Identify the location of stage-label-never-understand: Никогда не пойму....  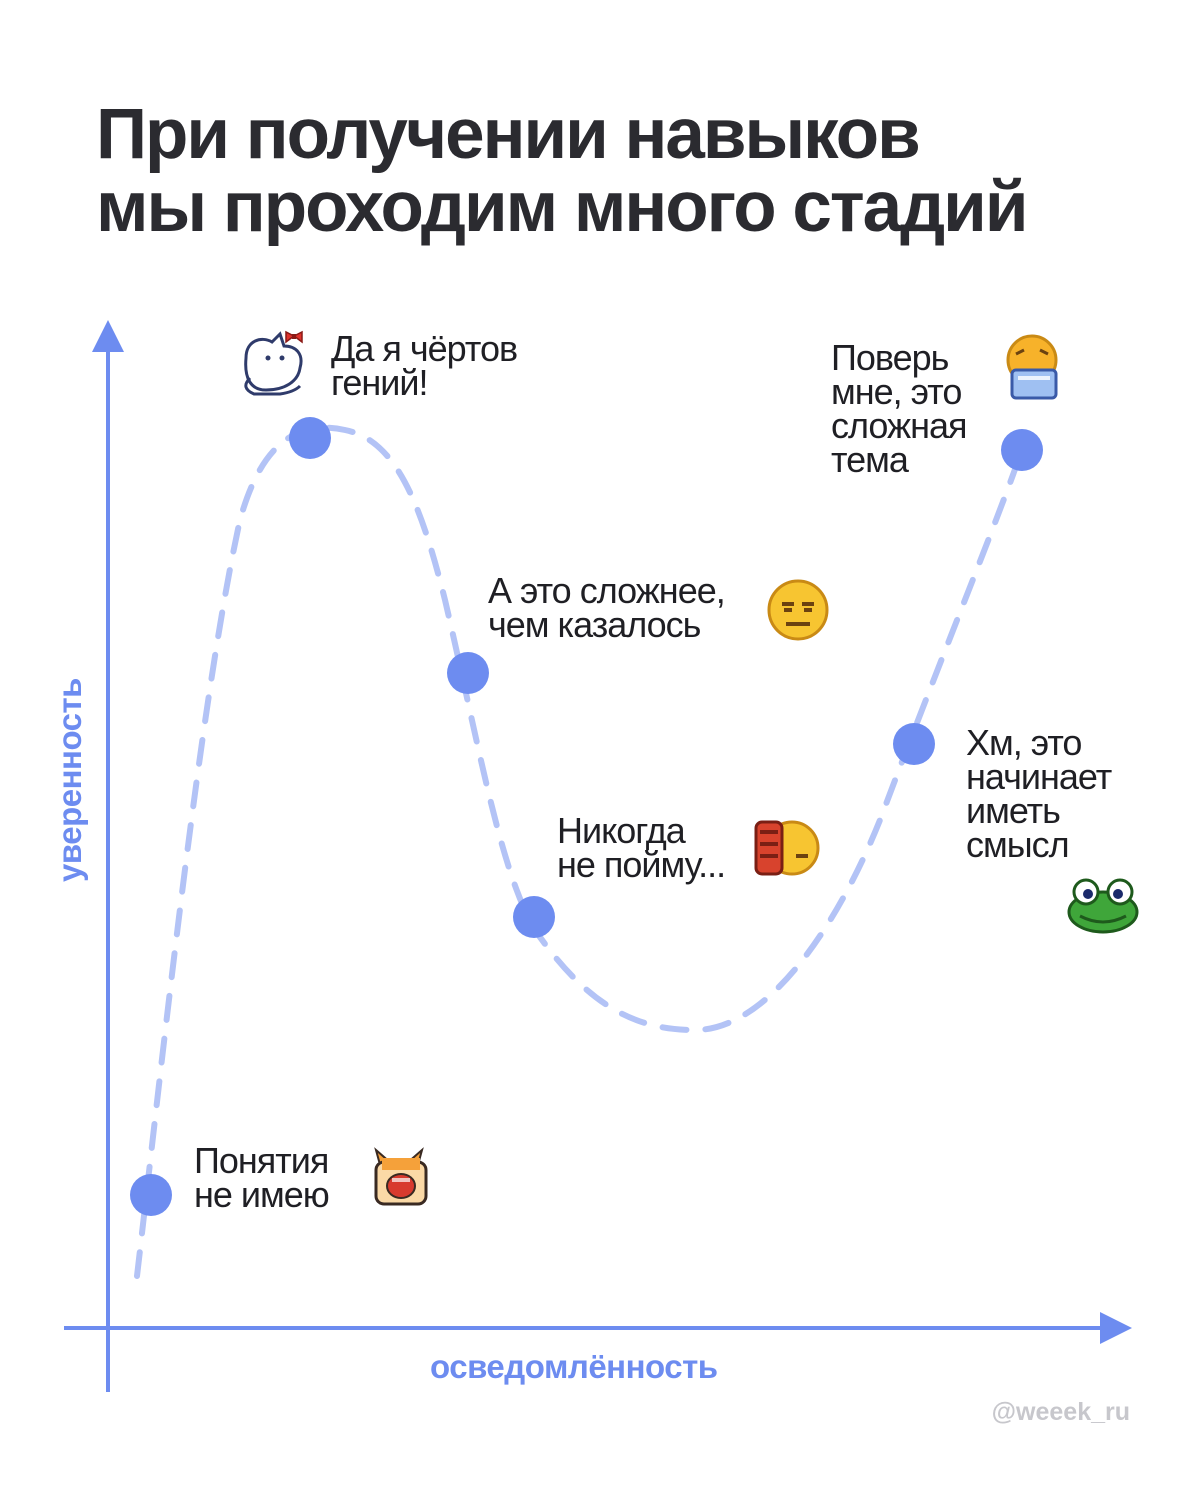
(641, 847).